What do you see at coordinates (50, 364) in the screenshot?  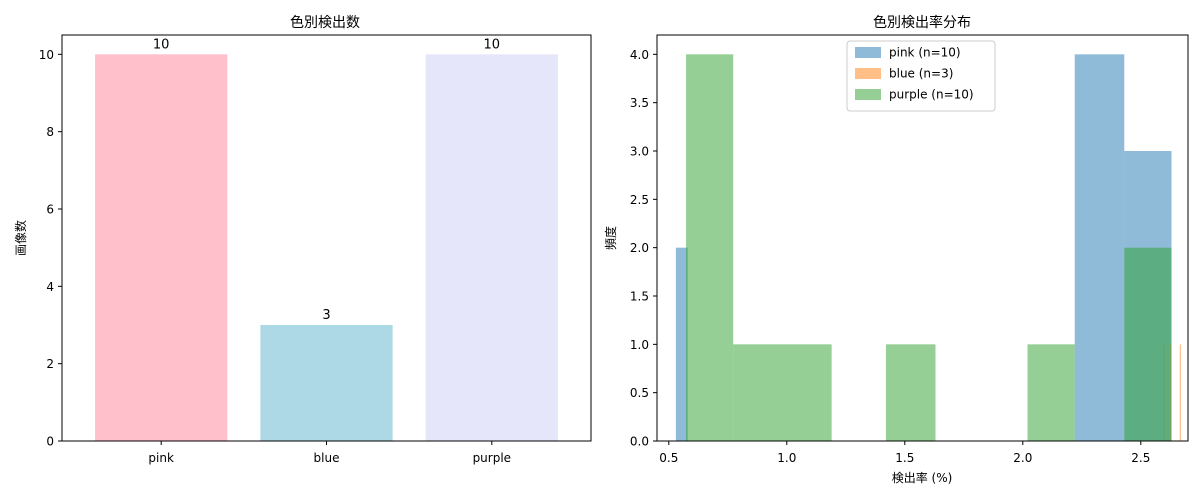 I see `y-tick-label: 2` at bounding box center [50, 364].